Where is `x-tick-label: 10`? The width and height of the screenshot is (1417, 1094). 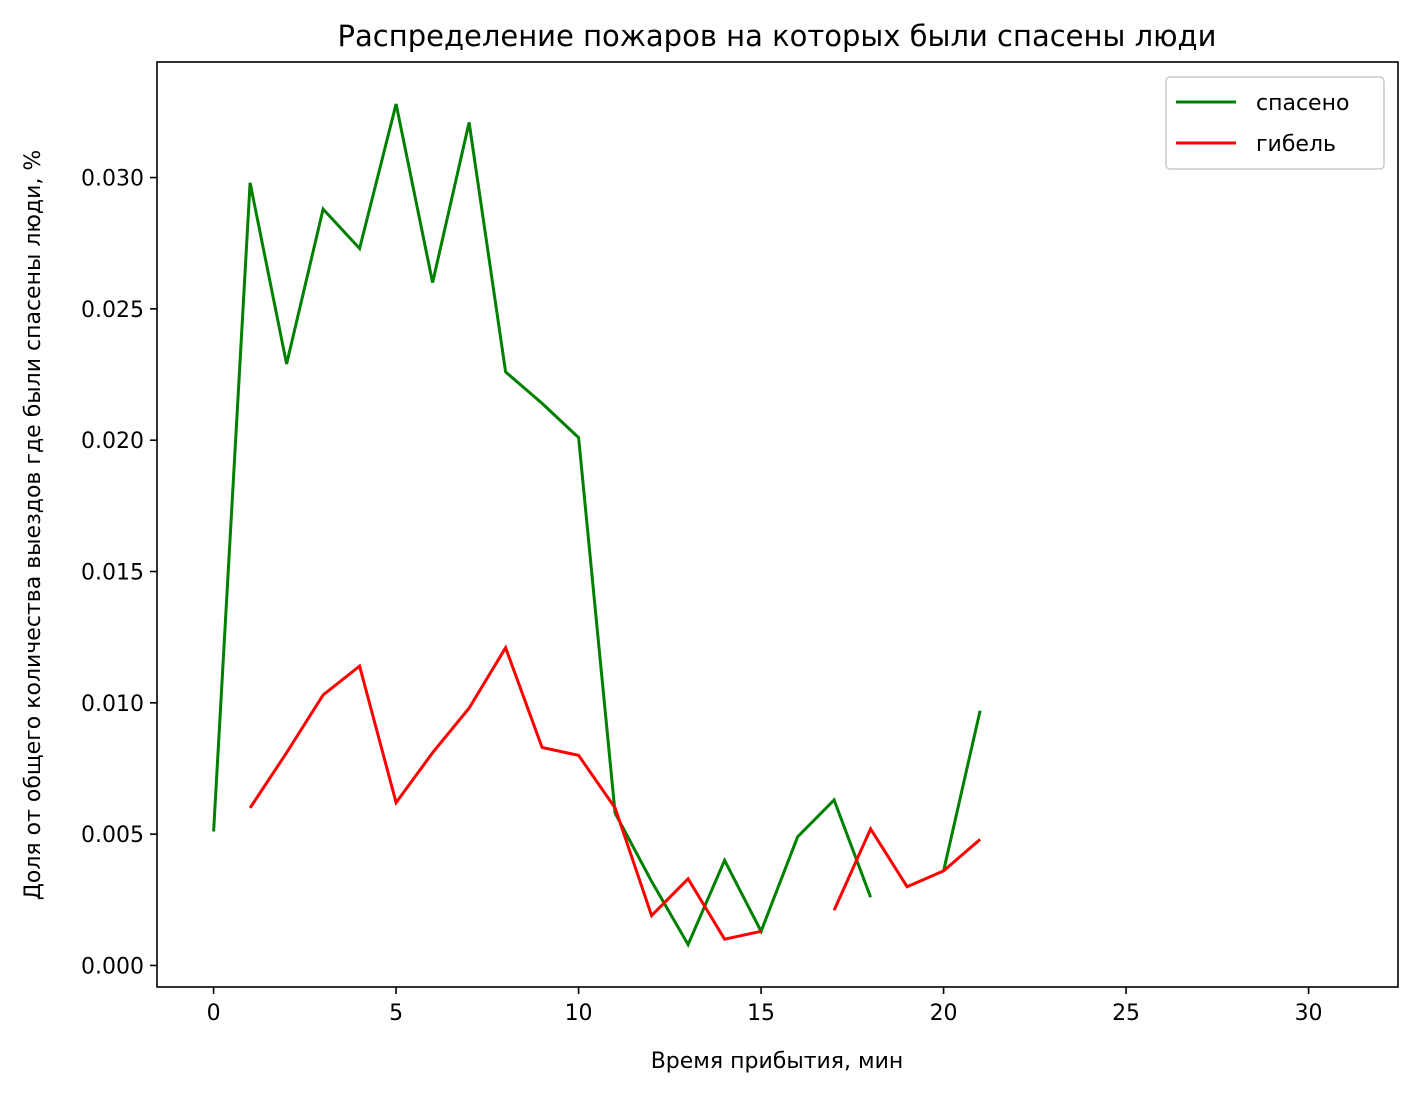 x-tick-label: 10 is located at coordinates (579, 1013).